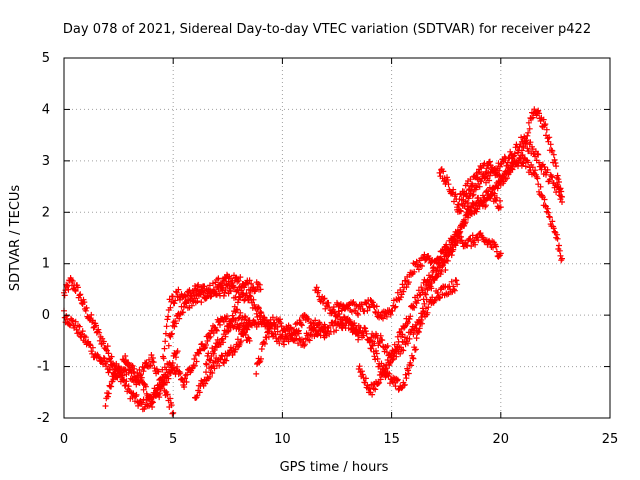 This screenshot has height=480, width=640. Describe the element at coordinates (46, 58) in the screenshot. I see `y-tick-label: 5` at that location.